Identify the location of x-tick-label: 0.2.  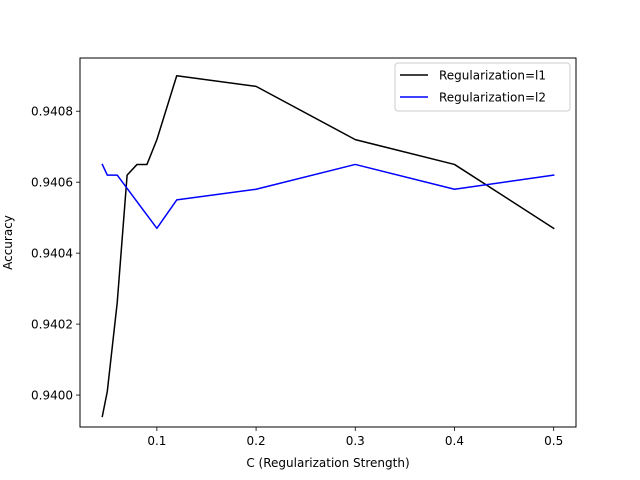
(256, 441).